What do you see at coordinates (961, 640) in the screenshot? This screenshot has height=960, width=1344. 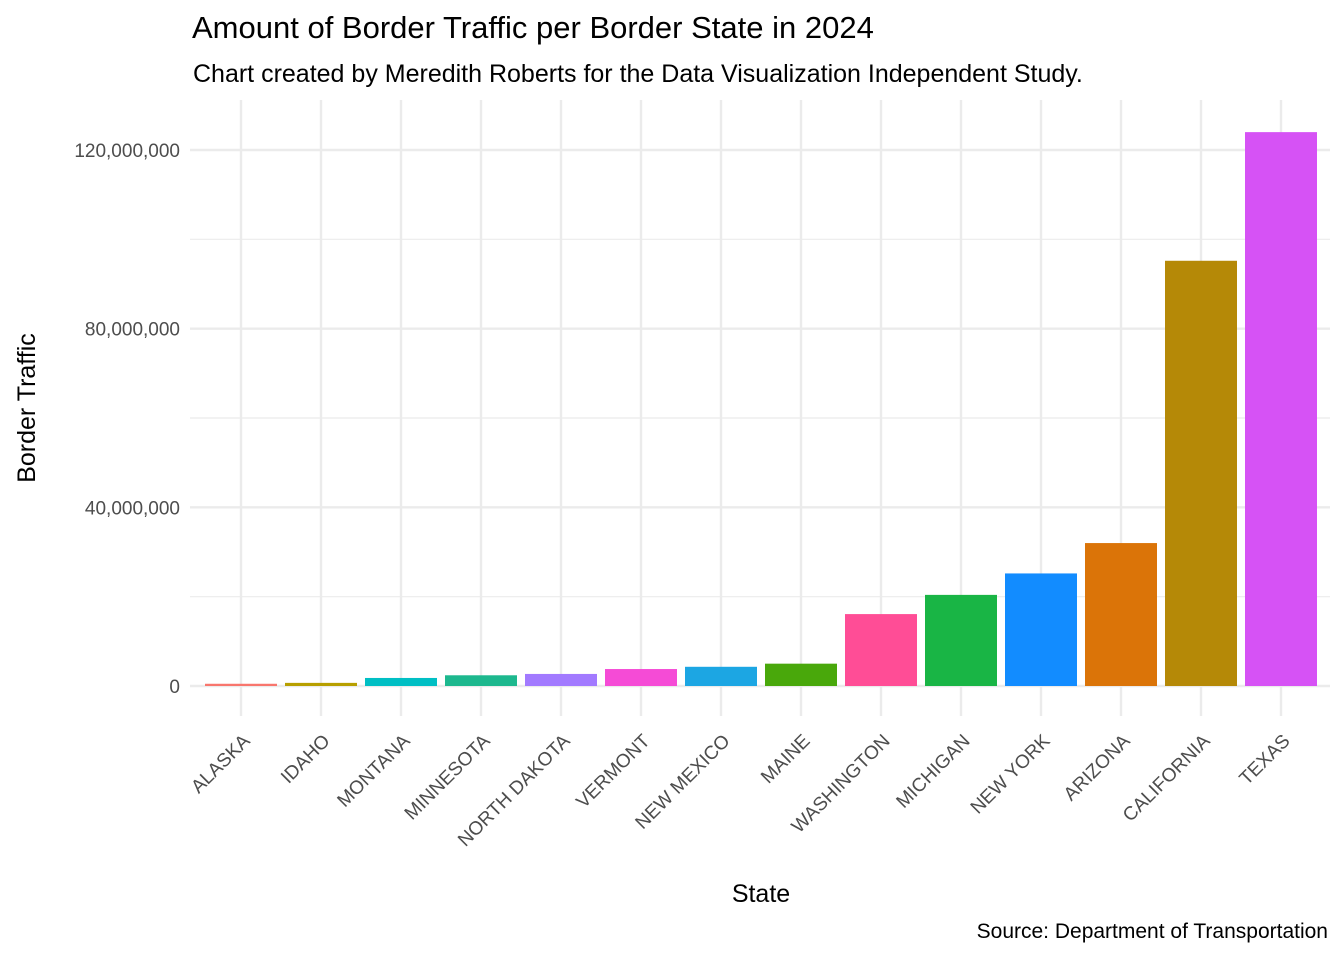 I see `bar-michigan` at bounding box center [961, 640].